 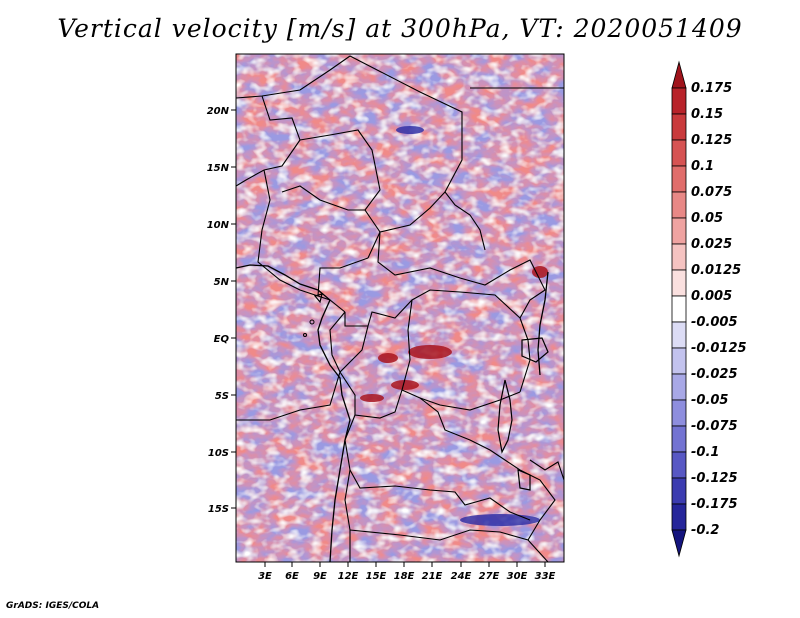 What do you see at coordinates (53, 606) in the screenshot?
I see `grads-credit: GrADS: IGES/COLA` at bounding box center [53, 606].